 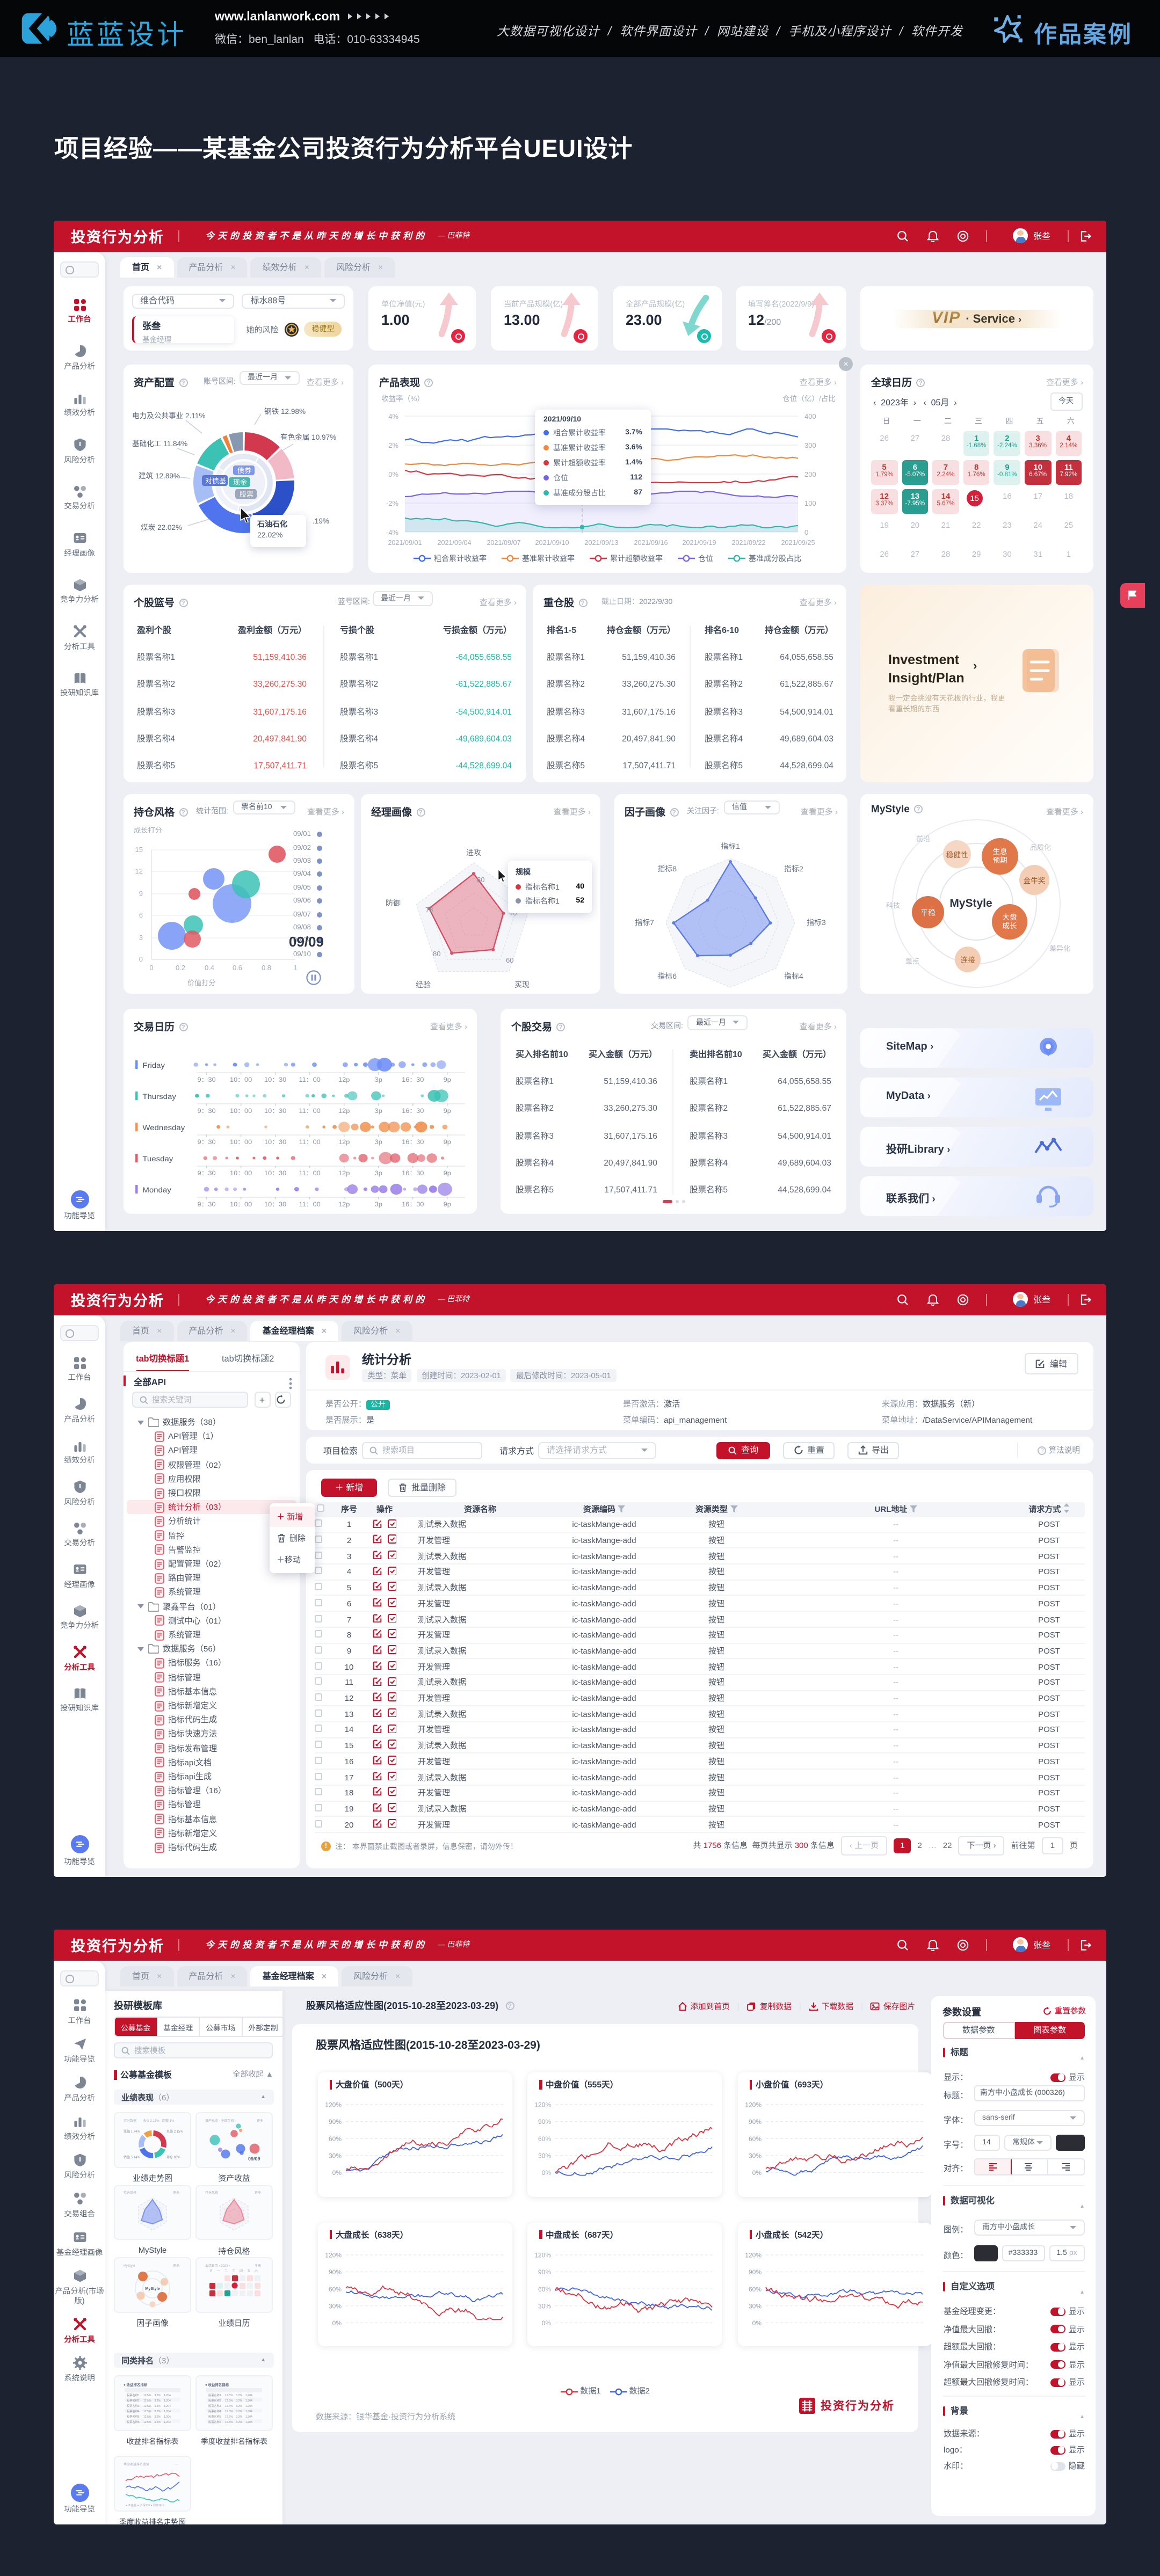 What do you see at coordinates (237, 967) in the screenshot?
I see `svg-text: 0.6` at bounding box center [237, 967].